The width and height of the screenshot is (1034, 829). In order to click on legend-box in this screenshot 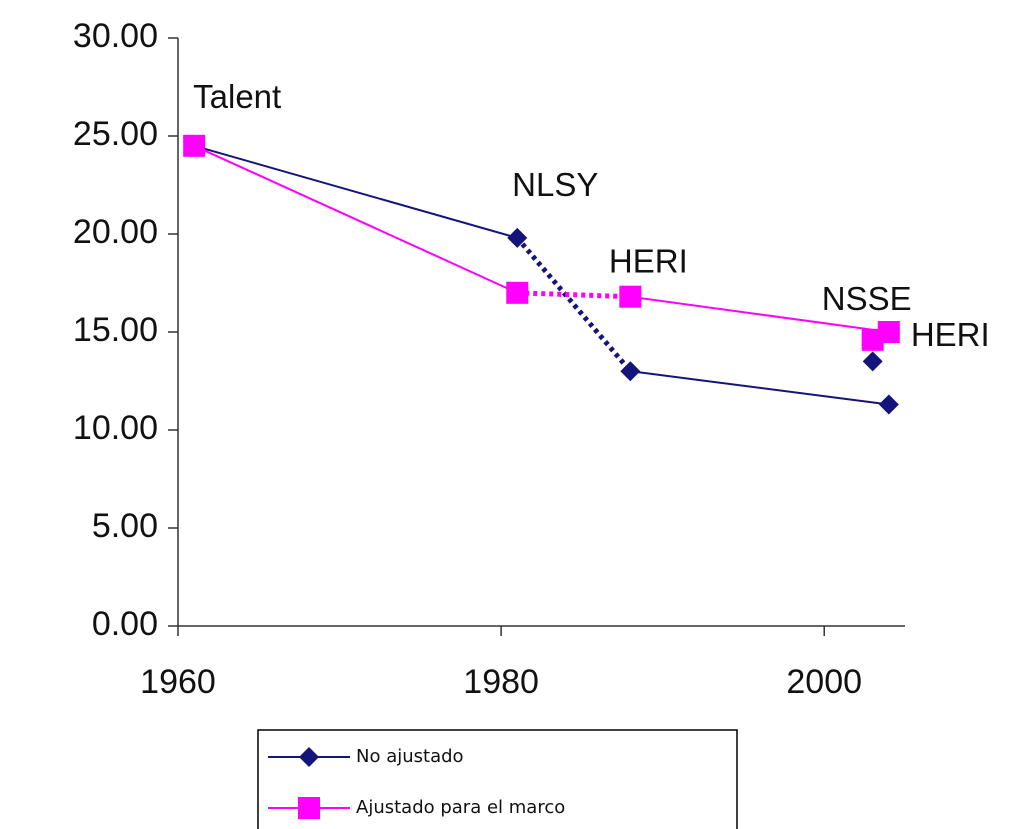, I will do `click(497, 779)`.